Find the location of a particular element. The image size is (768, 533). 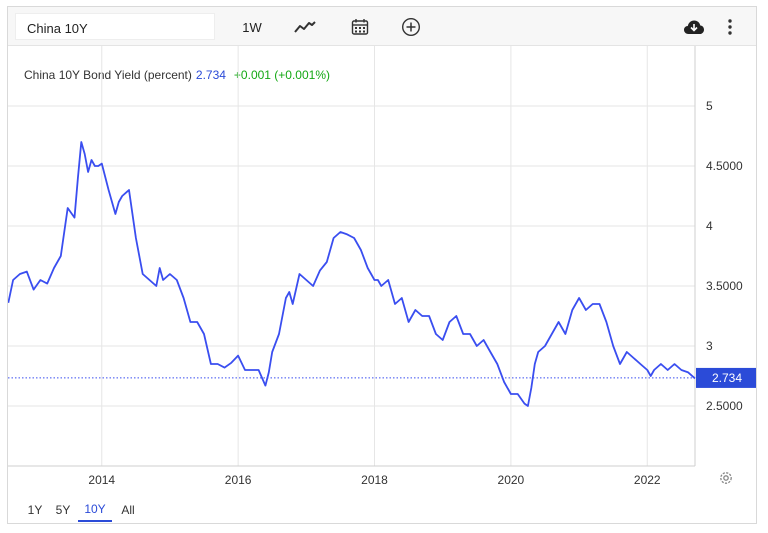

symbol-search-input: China 10Y is located at coordinates (115, 26).